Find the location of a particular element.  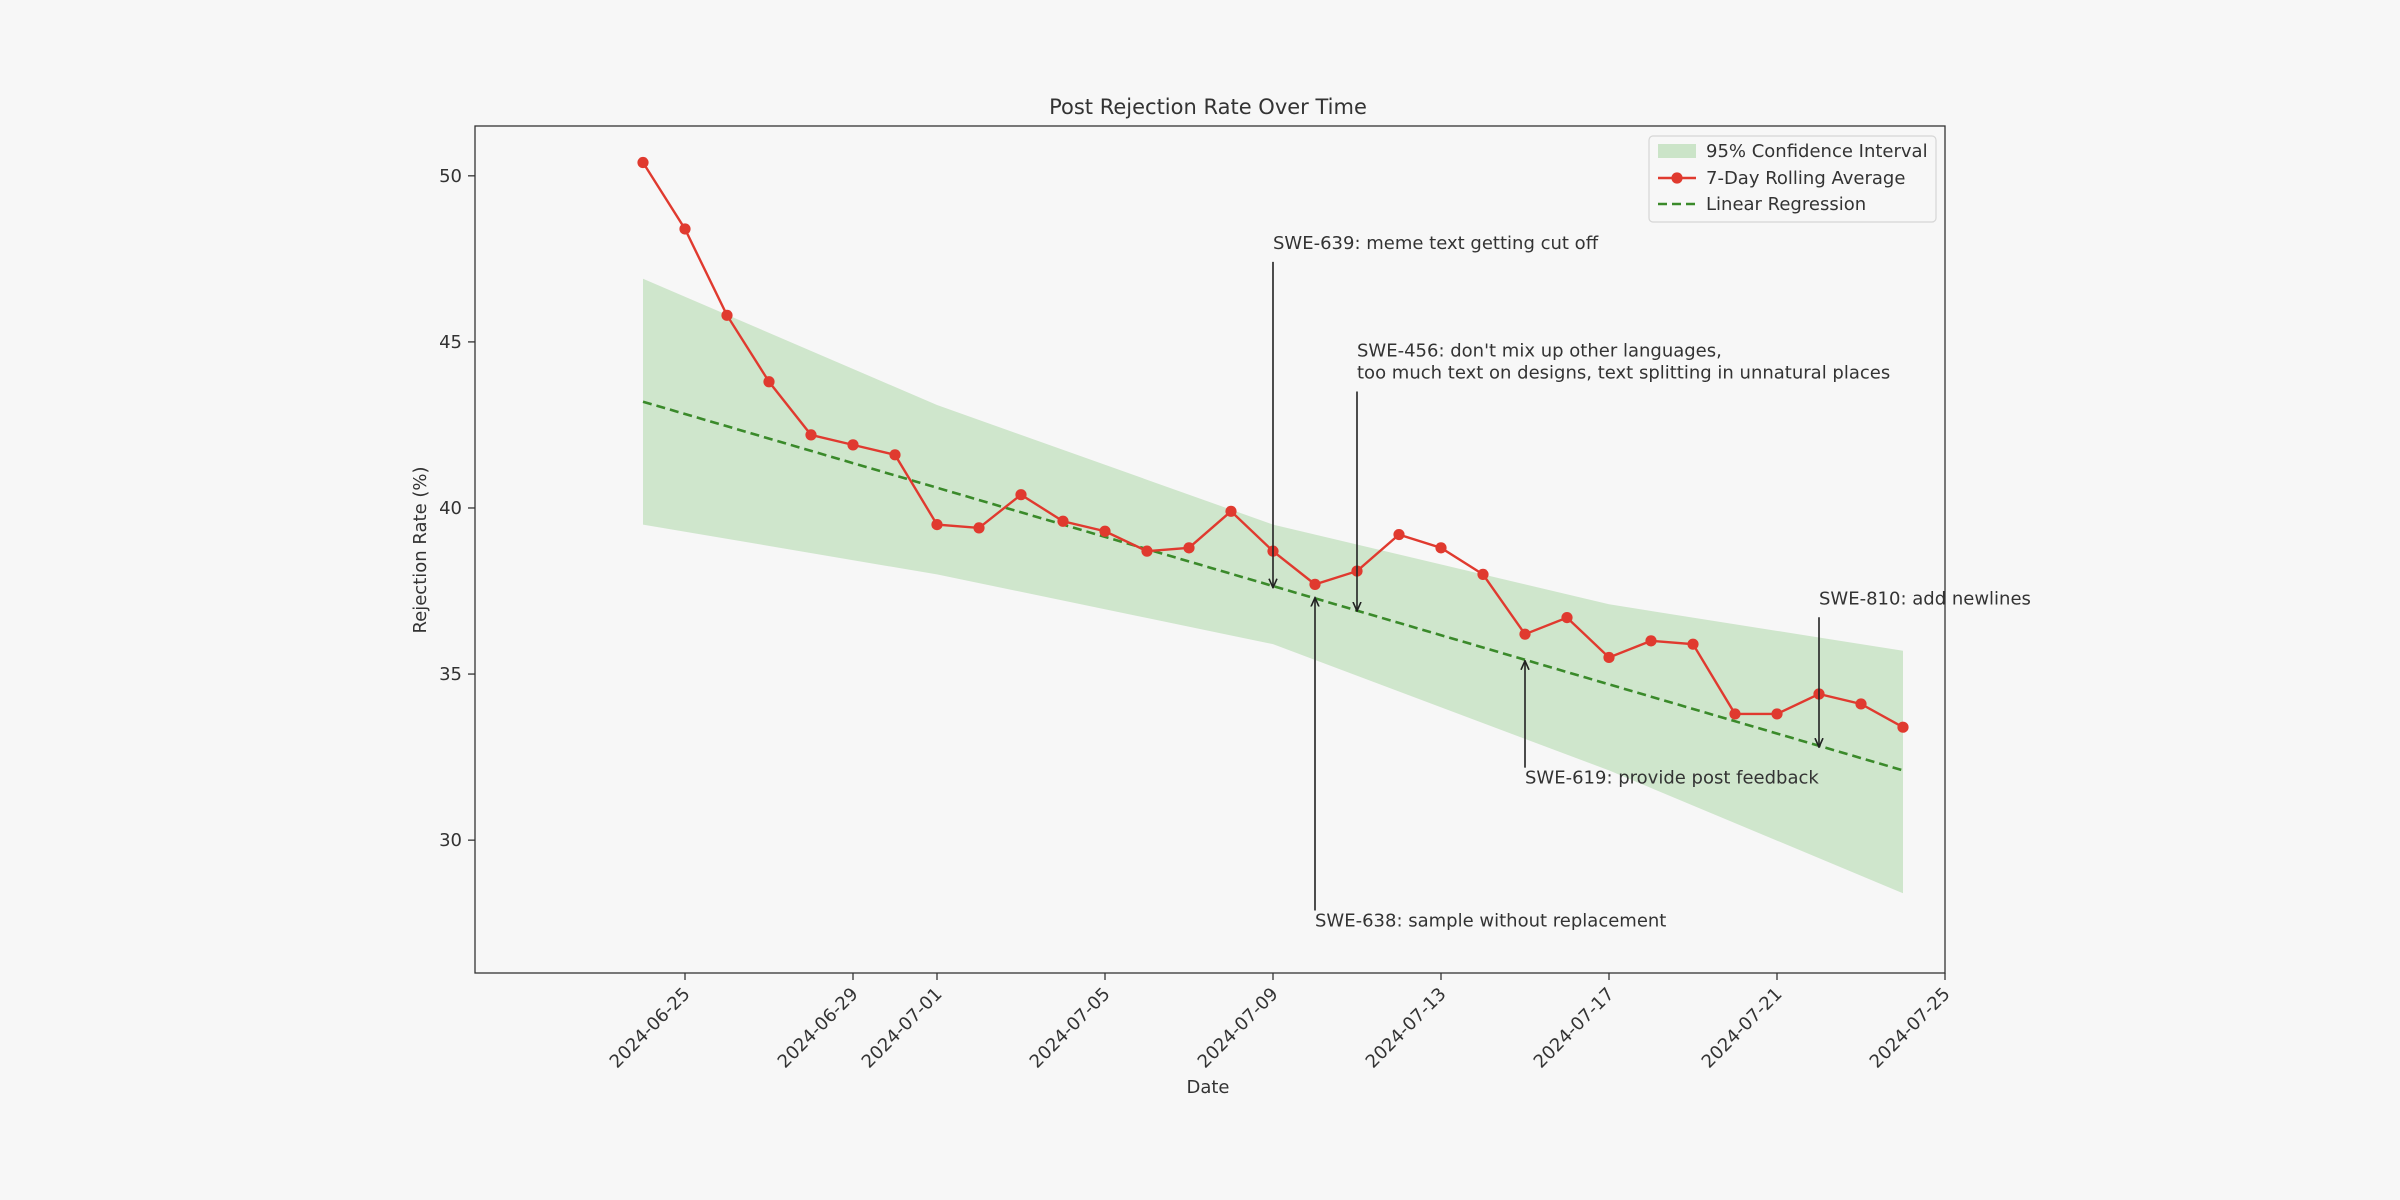

legend-swatch-rolling-marker is located at coordinates (1677, 178).